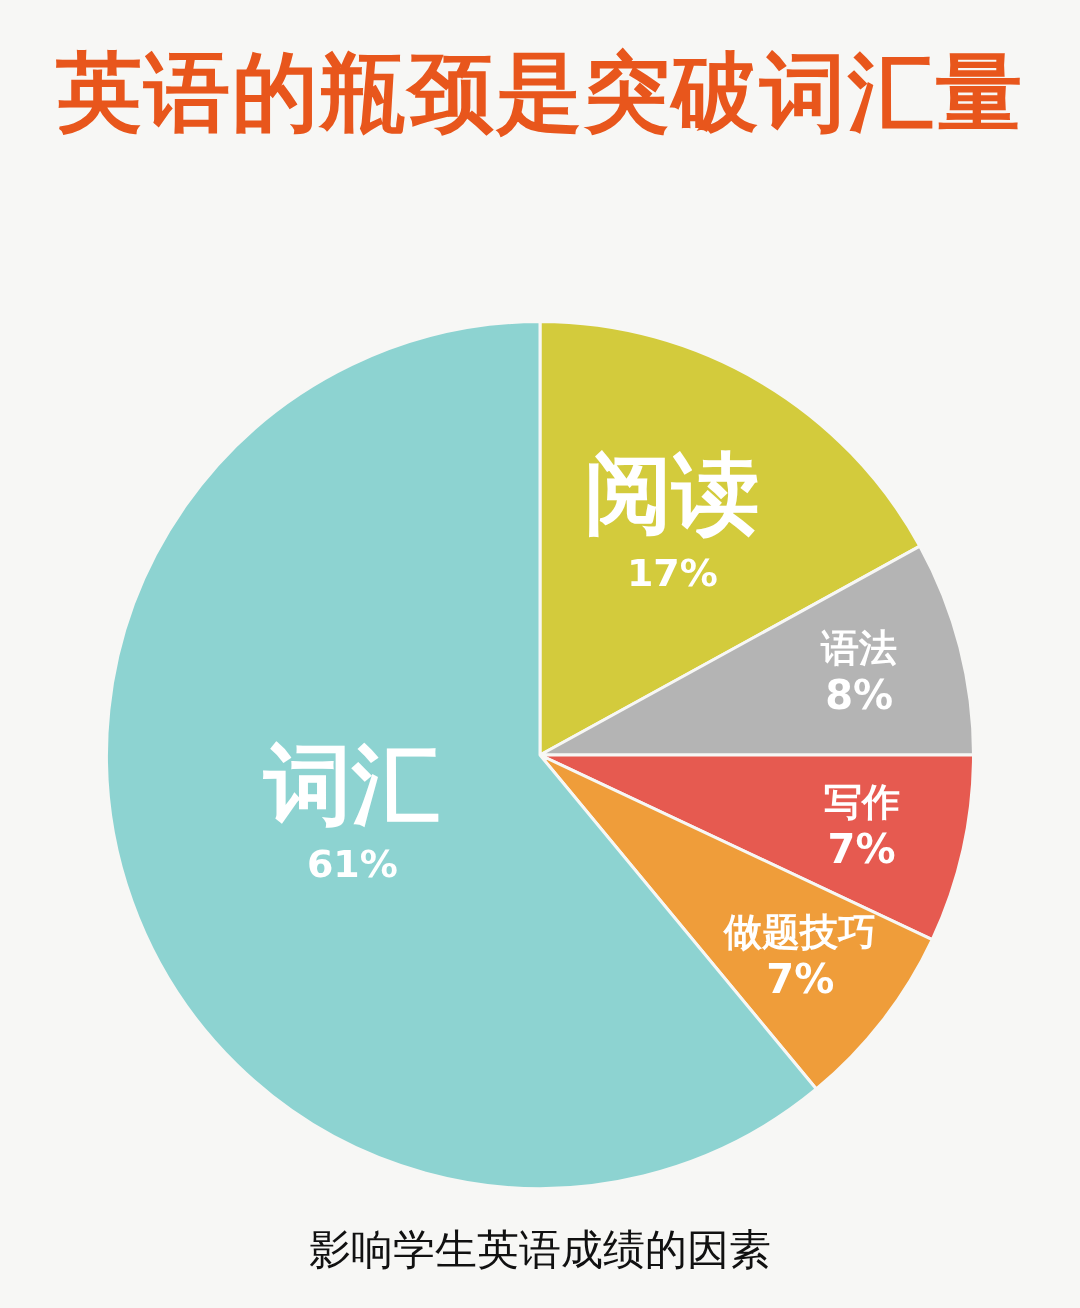  I want to click on slice-label: 做题技巧, so click(800, 931).